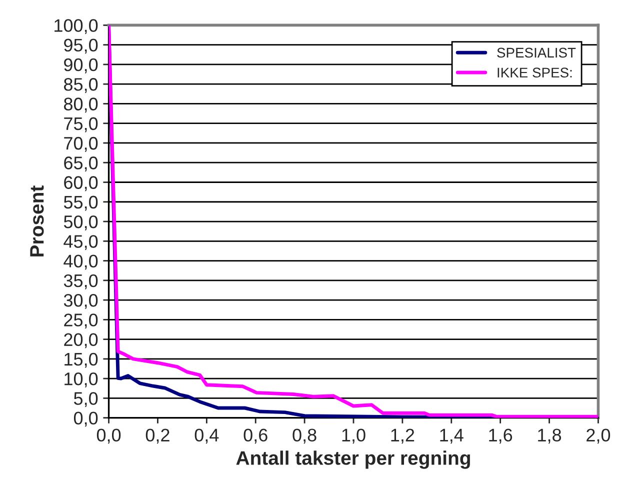 The height and width of the screenshot is (504, 618). Describe the element at coordinates (550, 436) in the screenshot. I see `x-tick-label: 1,8` at that location.